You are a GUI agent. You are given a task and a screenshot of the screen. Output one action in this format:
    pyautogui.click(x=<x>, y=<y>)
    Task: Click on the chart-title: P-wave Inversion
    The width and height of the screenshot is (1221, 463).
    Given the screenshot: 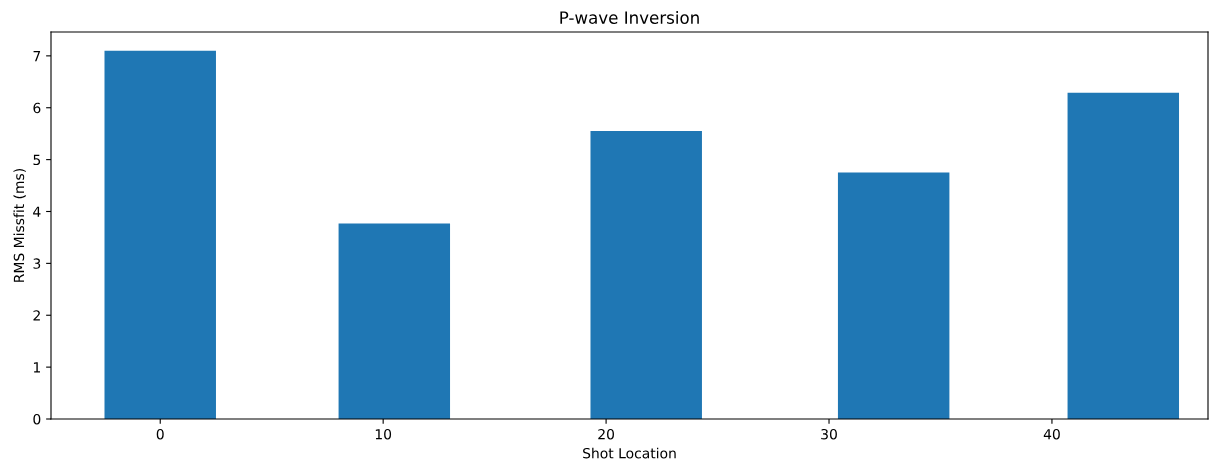 What is the action you would take?
    pyautogui.click(x=629, y=17)
    